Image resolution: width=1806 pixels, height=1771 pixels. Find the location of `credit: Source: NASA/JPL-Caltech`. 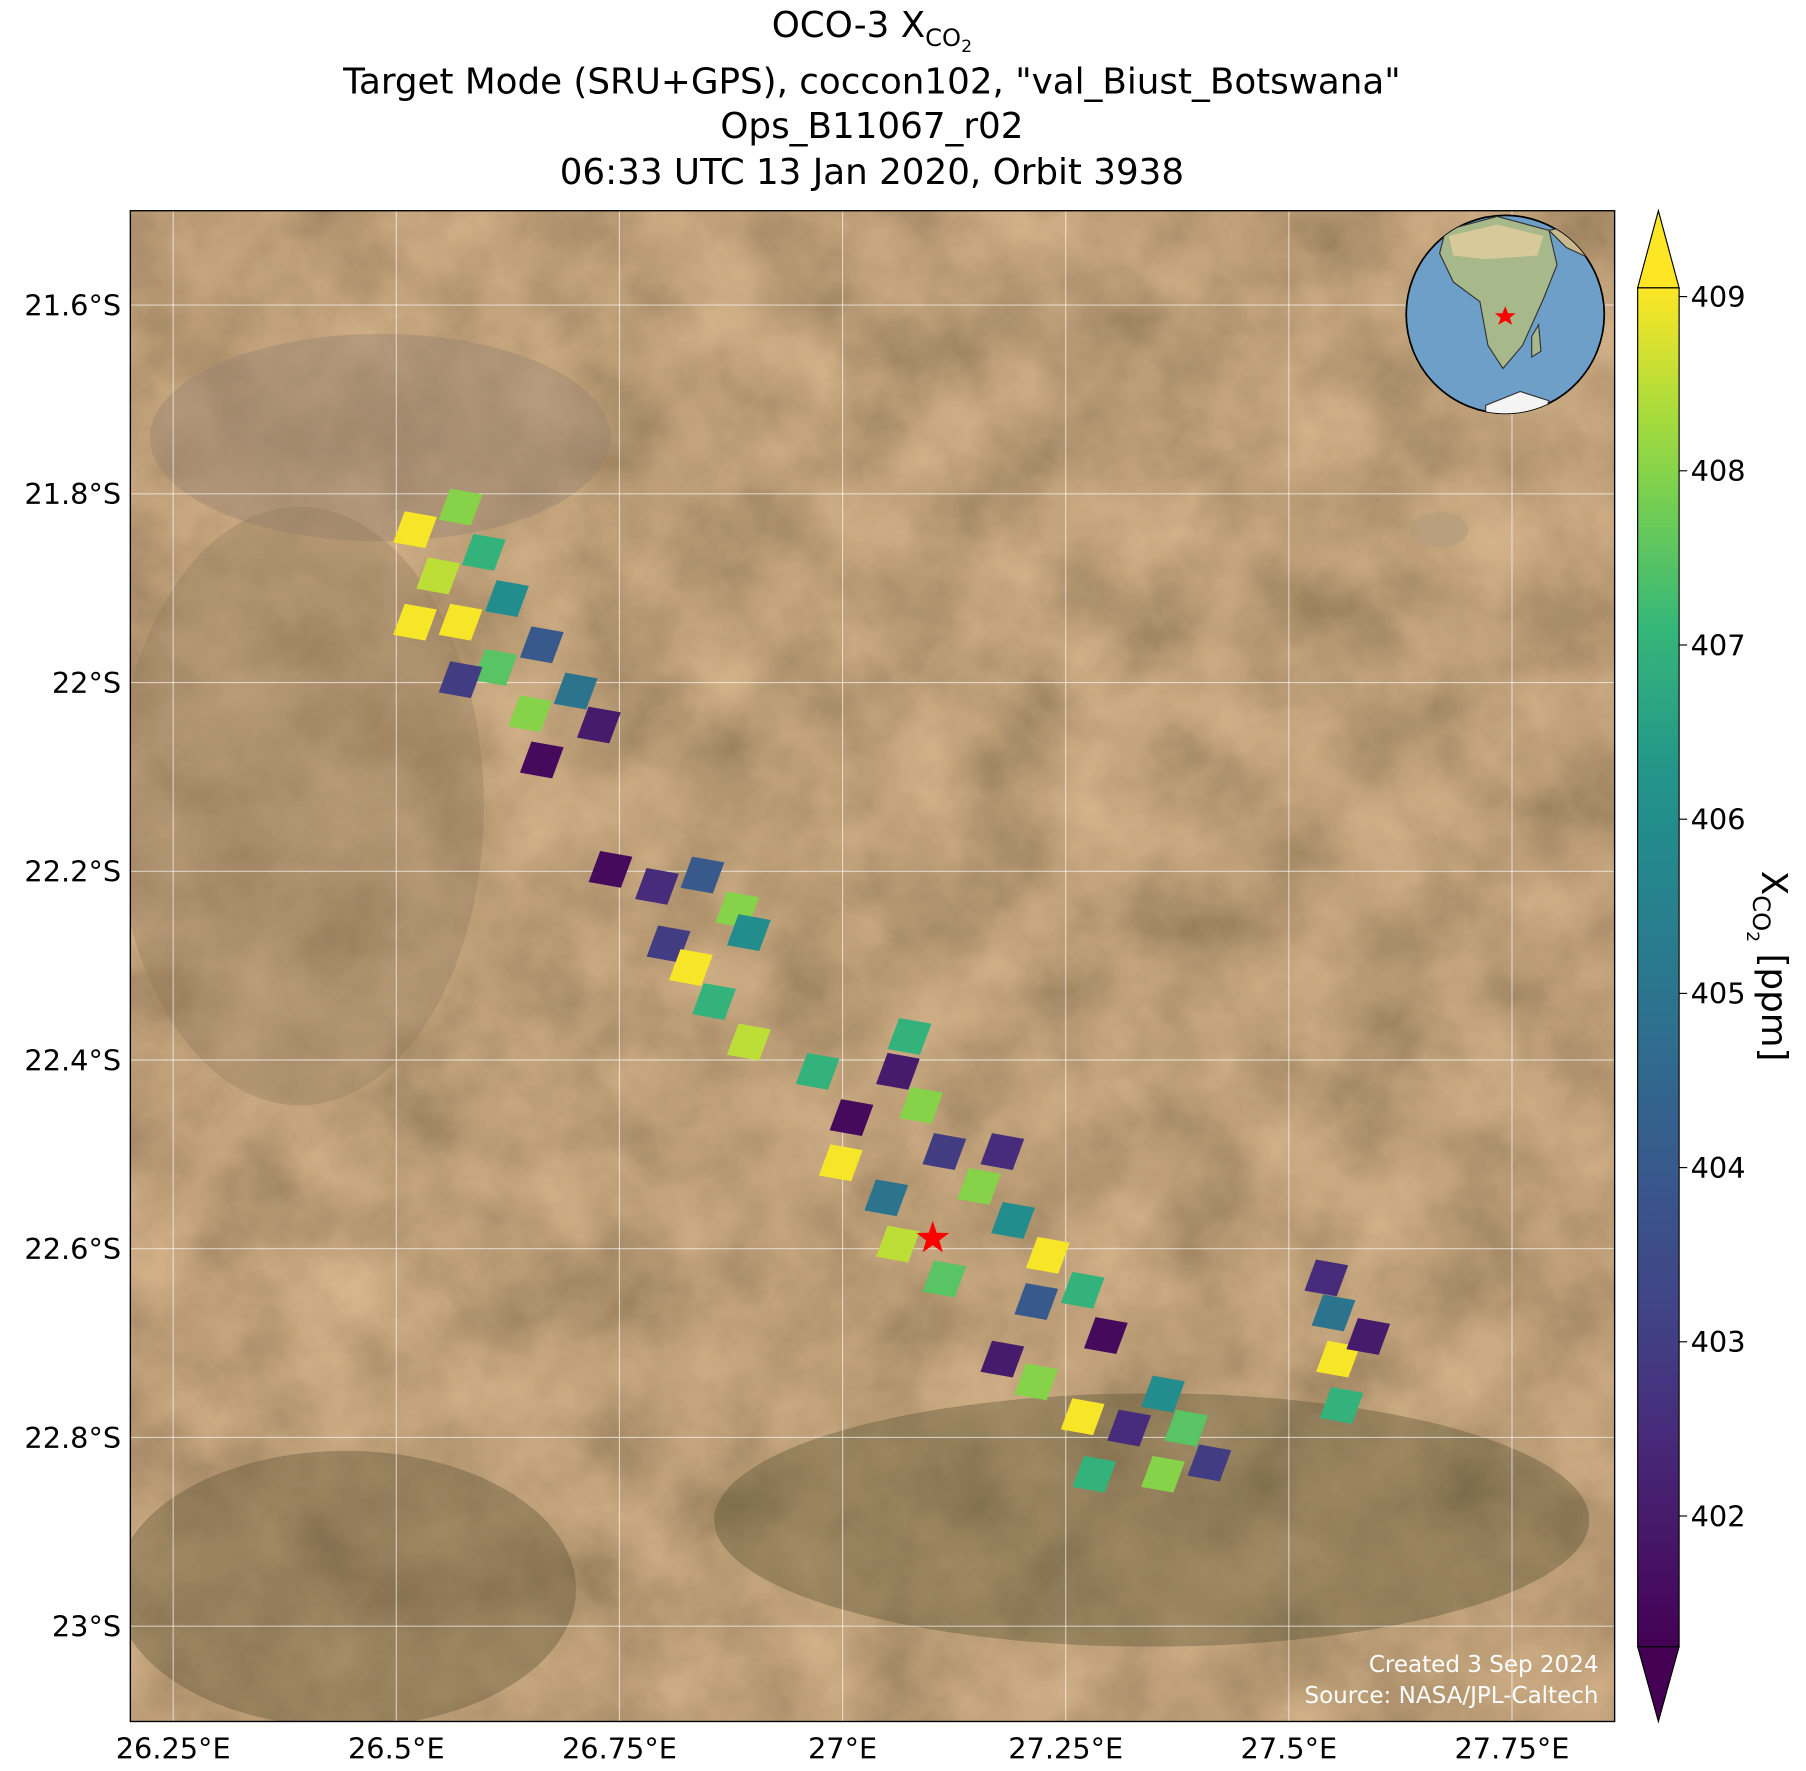

credit: Source: NASA/JPL-Caltech is located at coordinates (1452, 1696).